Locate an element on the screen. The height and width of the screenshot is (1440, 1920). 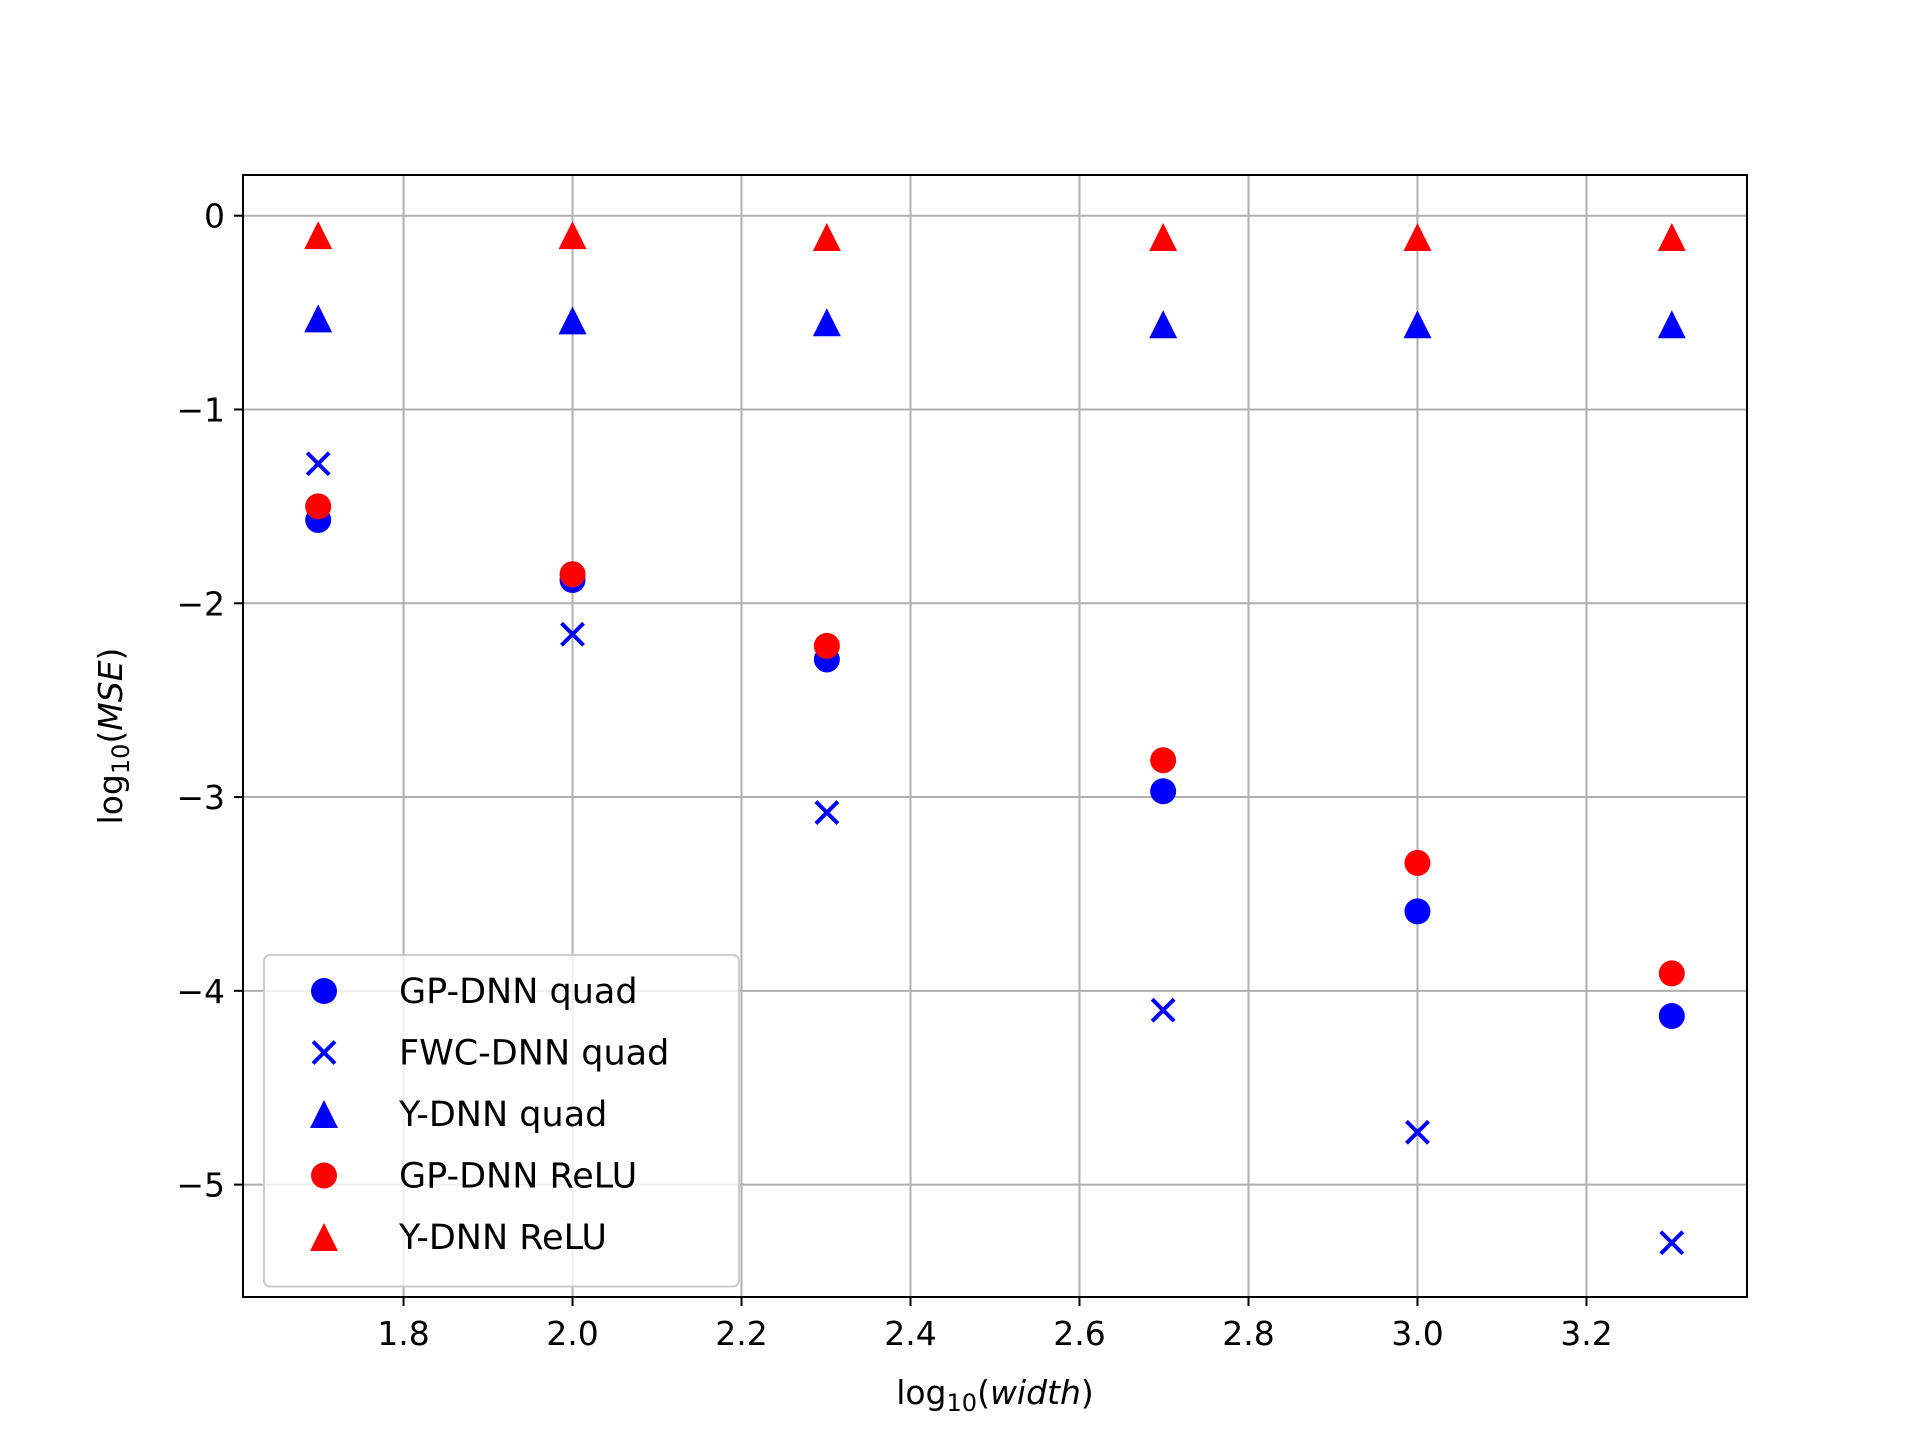
y-axis-label-log: log is located at coordinates (110, 799).